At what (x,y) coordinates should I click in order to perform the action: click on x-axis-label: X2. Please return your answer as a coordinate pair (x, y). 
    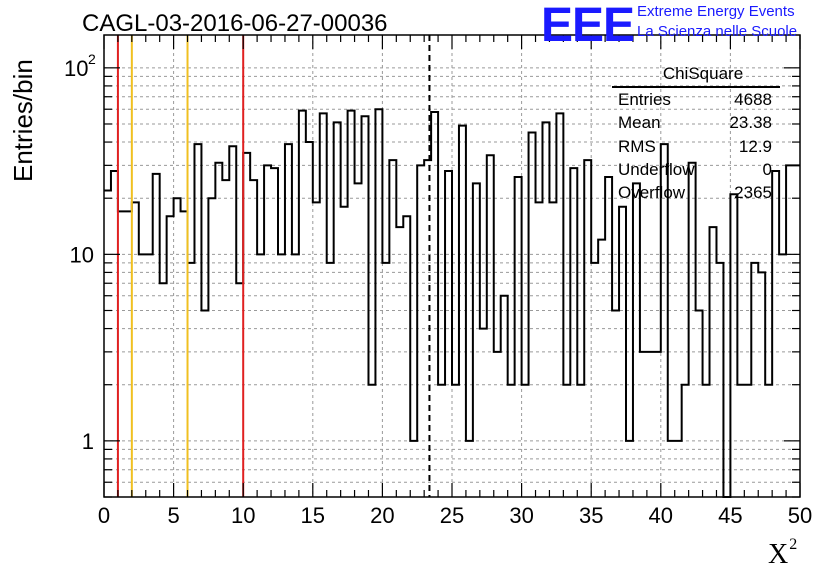
    Looking at the image, I should click on (782, 553).